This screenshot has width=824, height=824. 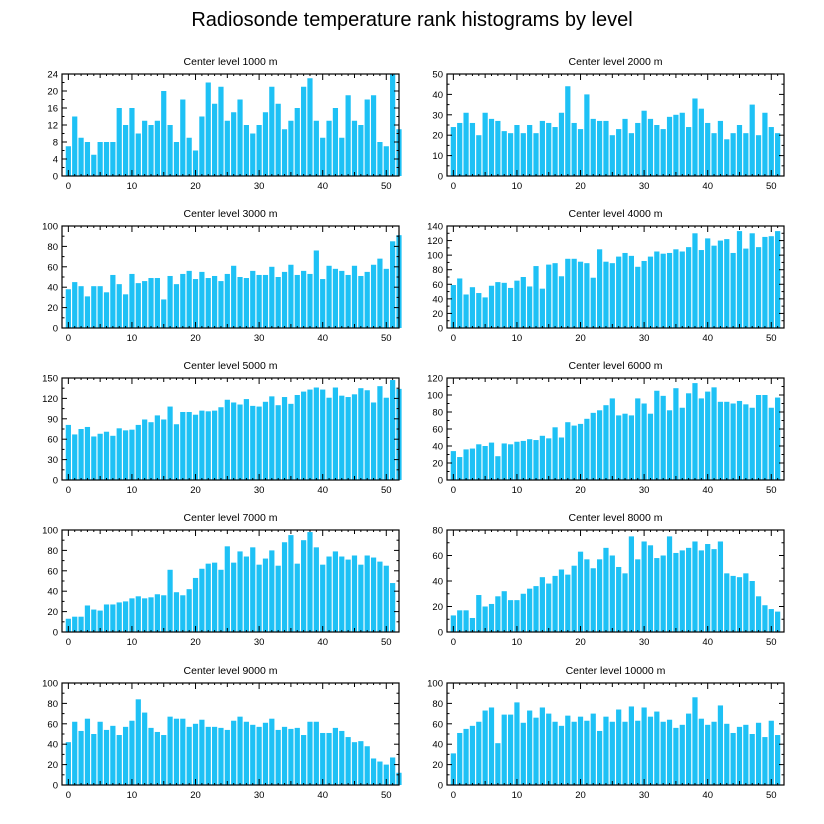 I want to click on panel-title: Center level 3000 m, so click(x=231, y=214).